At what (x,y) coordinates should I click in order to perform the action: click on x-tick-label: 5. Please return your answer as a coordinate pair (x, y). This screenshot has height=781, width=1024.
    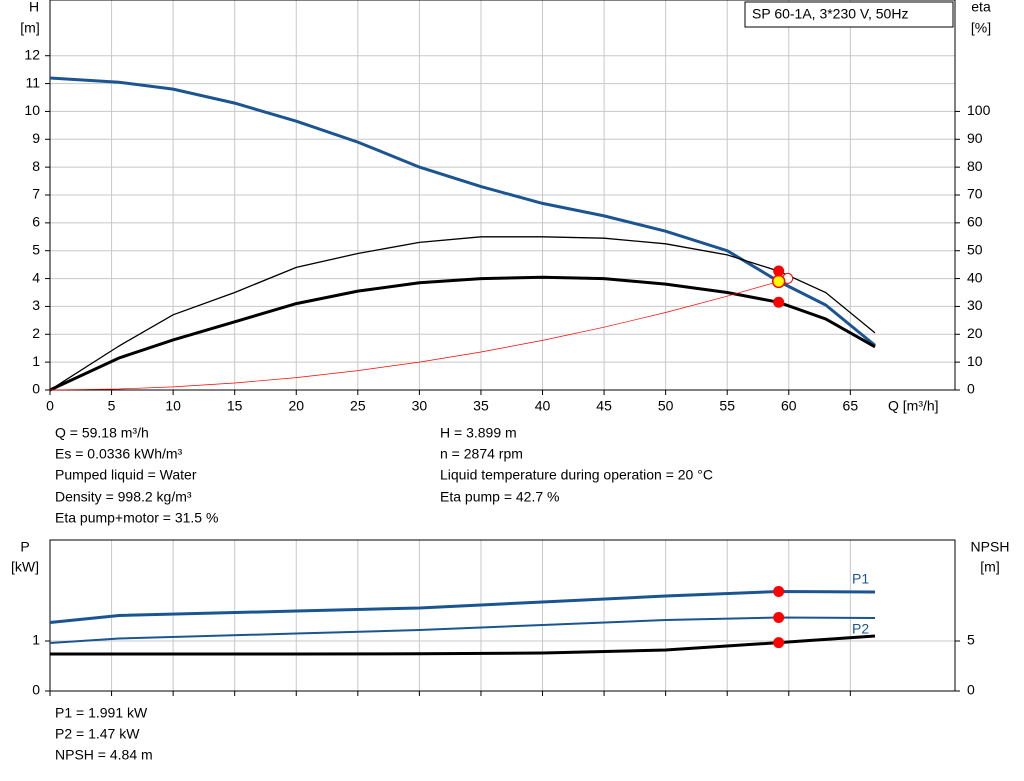
    Looking at the image, I should click on (112, 406).